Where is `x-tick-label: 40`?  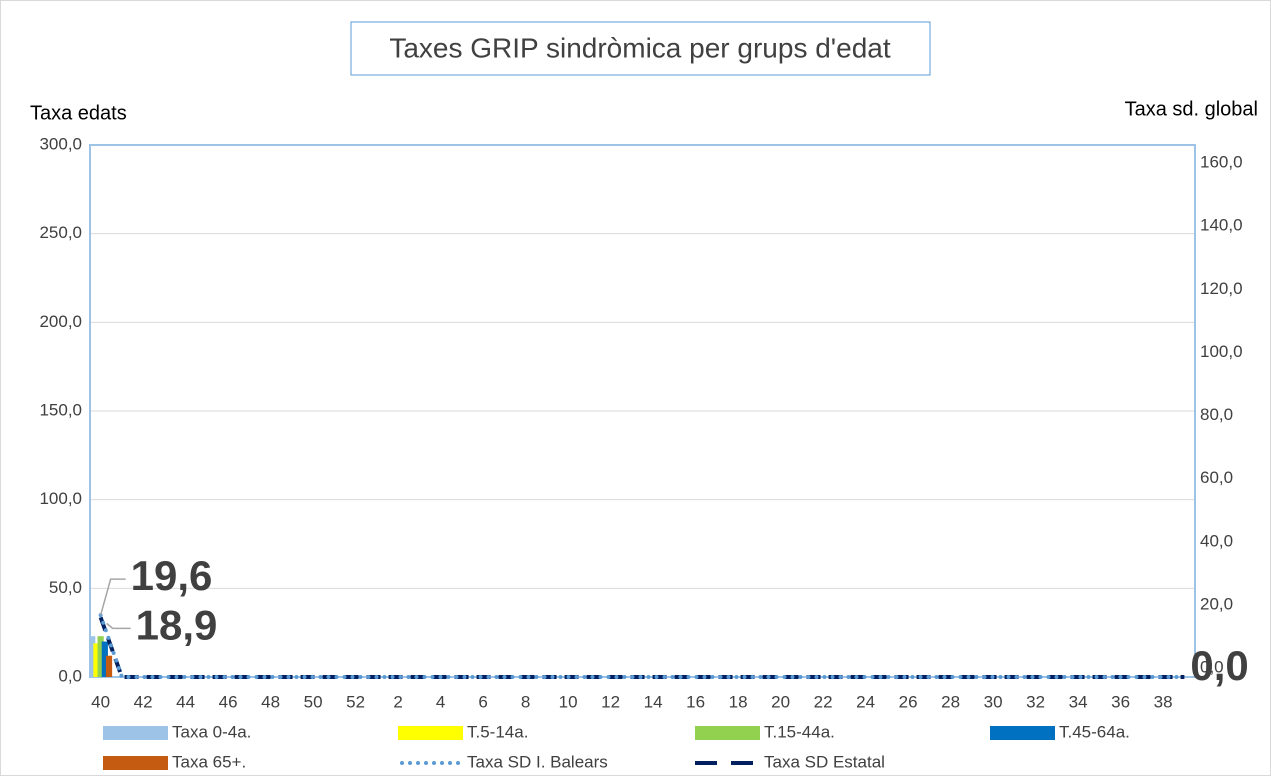 x-tick-label: 40 is located at coordinates (100, 701).